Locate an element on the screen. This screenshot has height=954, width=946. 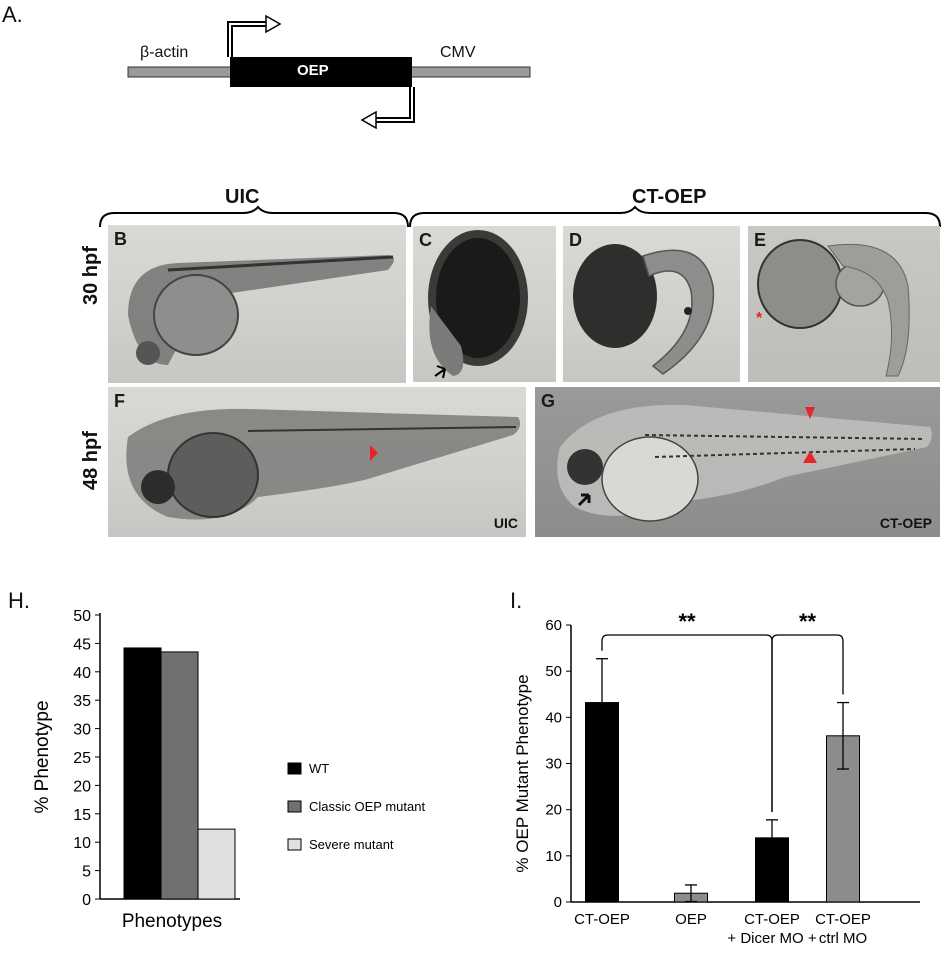
reverse-promoter-arrow is located at coordinates (393, 105).